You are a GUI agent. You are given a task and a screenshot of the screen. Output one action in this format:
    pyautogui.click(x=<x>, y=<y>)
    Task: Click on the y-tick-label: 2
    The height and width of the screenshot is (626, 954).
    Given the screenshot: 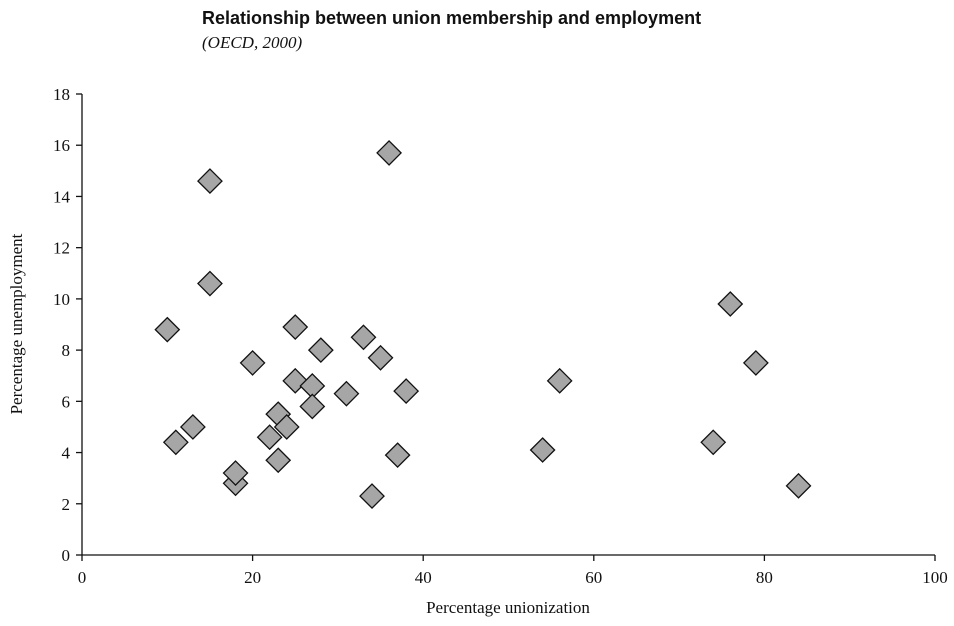 What is the action you would take?
    pyautogui.click(x=66, y=504)
    